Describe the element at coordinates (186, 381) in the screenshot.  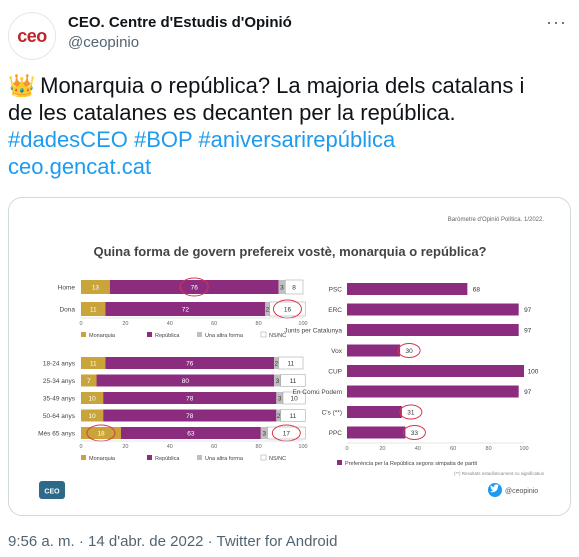
I see `age-chart-data-label: 80` at that location.